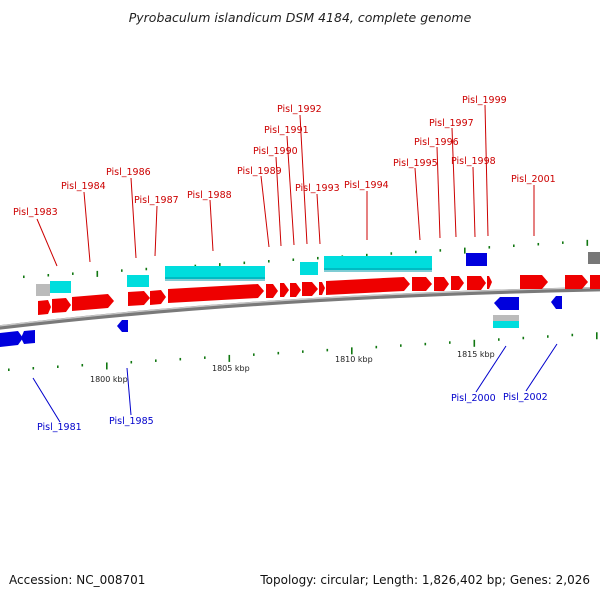 The height and width of the screenshot is (600, 600). I want to click on gene-label: Pisl_1996, so click(436, 142).